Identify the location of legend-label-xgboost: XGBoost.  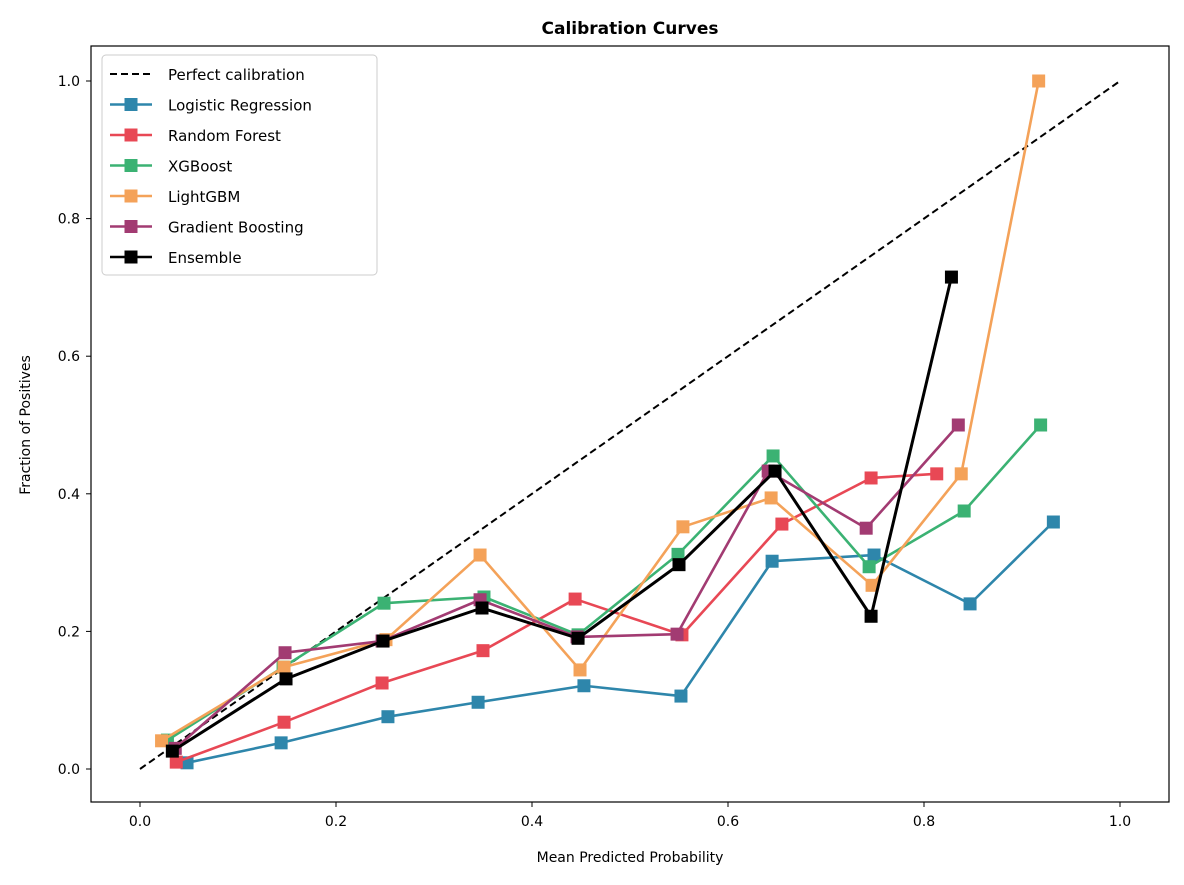
(200, 167).